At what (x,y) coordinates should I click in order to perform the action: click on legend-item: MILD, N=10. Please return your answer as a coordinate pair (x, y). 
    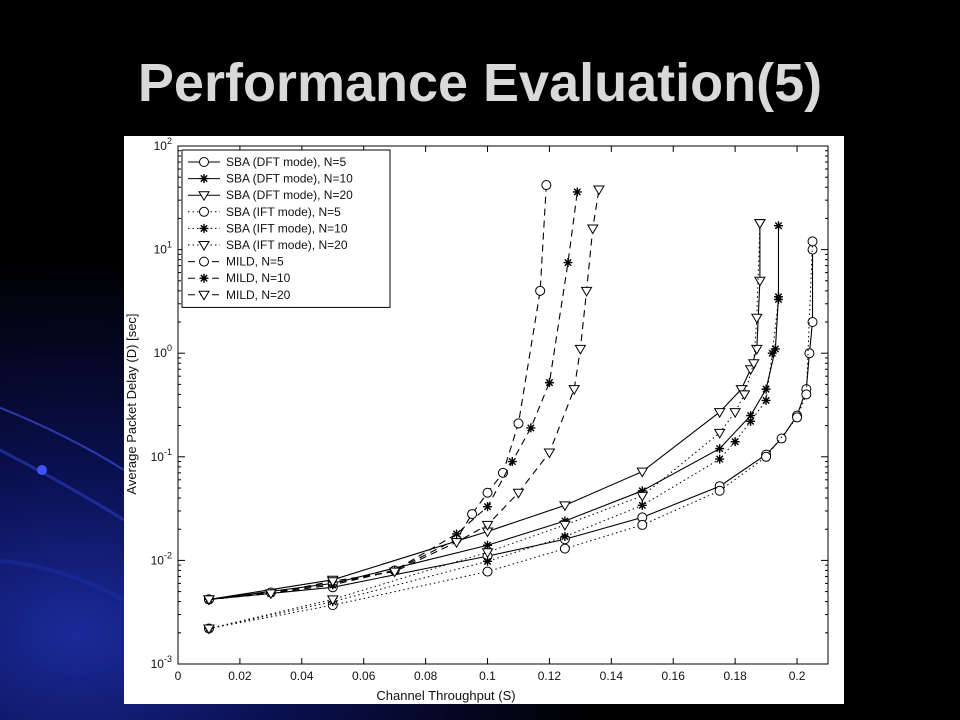
    Looking at the image, I should click on (239, 278).